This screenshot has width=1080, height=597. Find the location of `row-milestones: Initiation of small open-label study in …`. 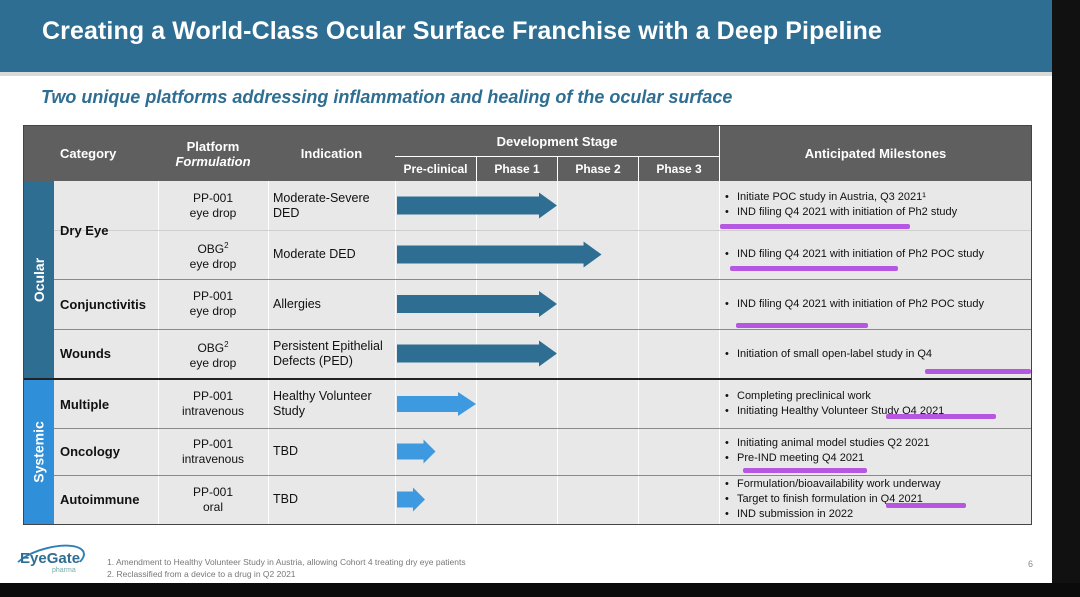

row-milestones: Initiation of small open-label study in … is located at coordinates (876, 354).